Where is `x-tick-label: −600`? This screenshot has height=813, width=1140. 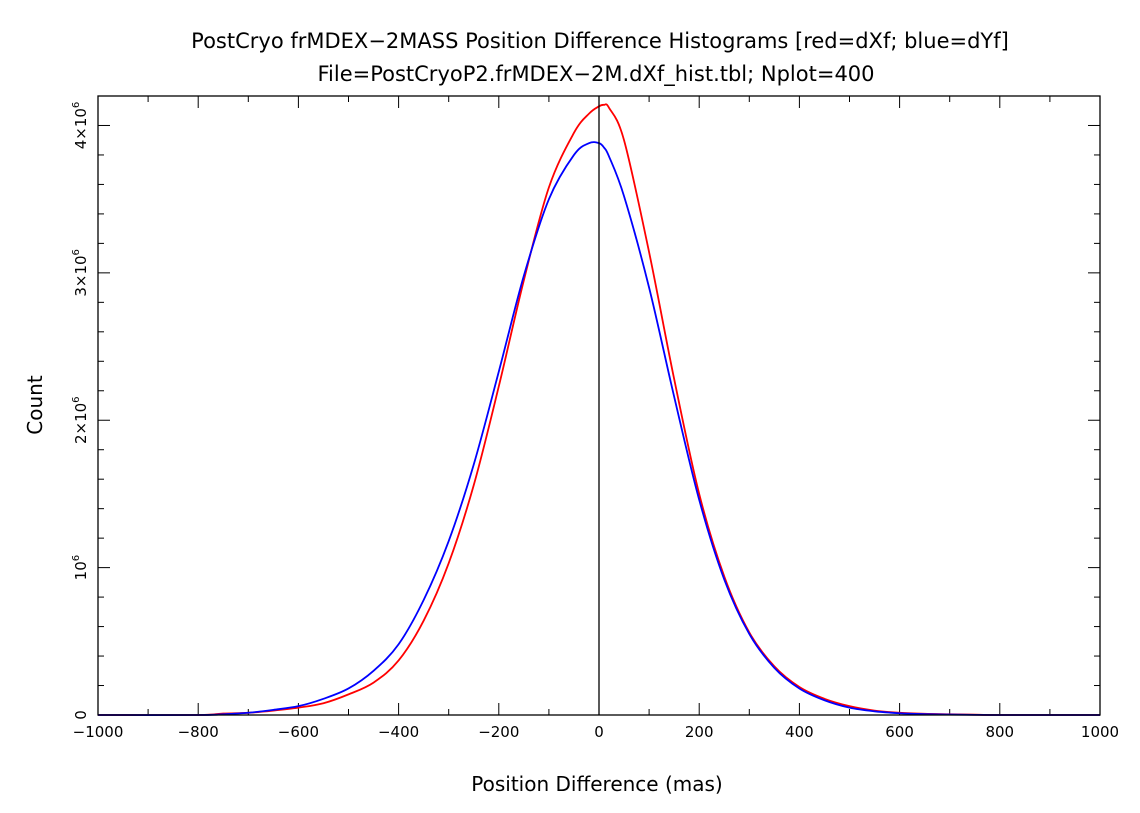 x-tick-label: −600 is located at coordinates (298, 732).